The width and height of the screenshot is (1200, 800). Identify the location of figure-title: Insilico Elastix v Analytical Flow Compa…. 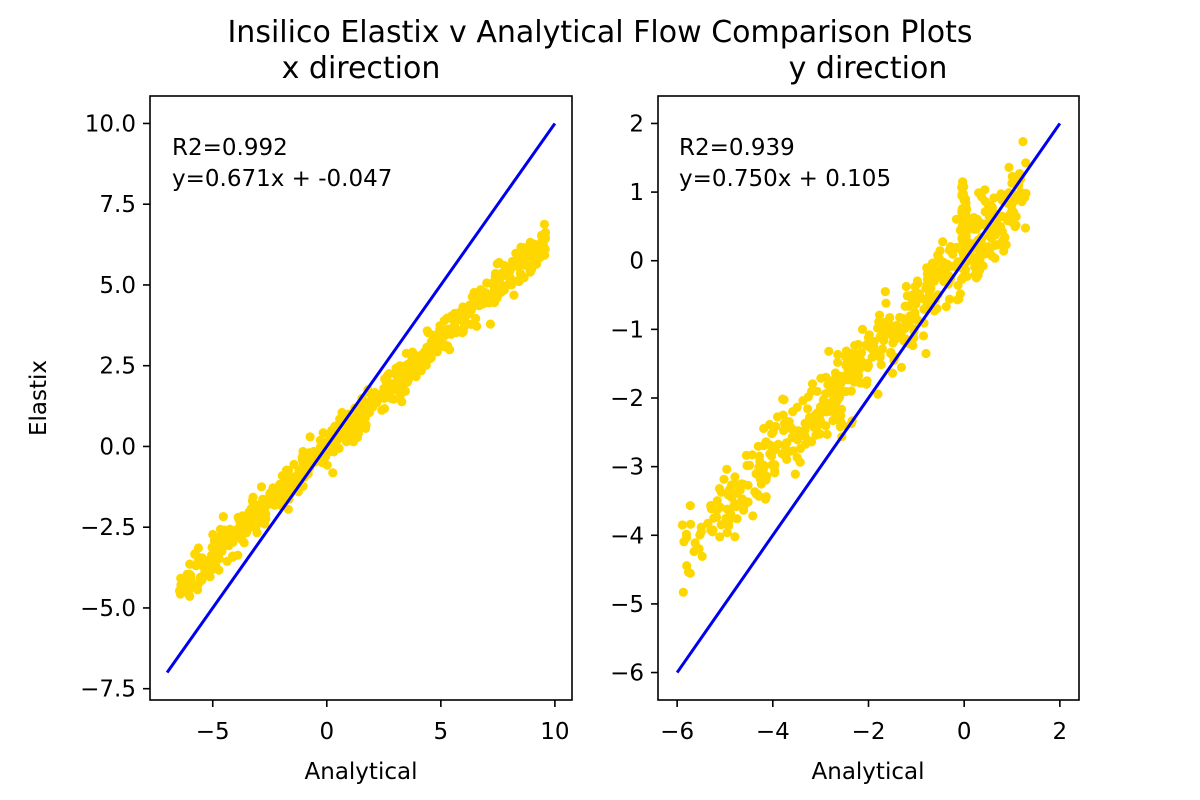
(599, 32).